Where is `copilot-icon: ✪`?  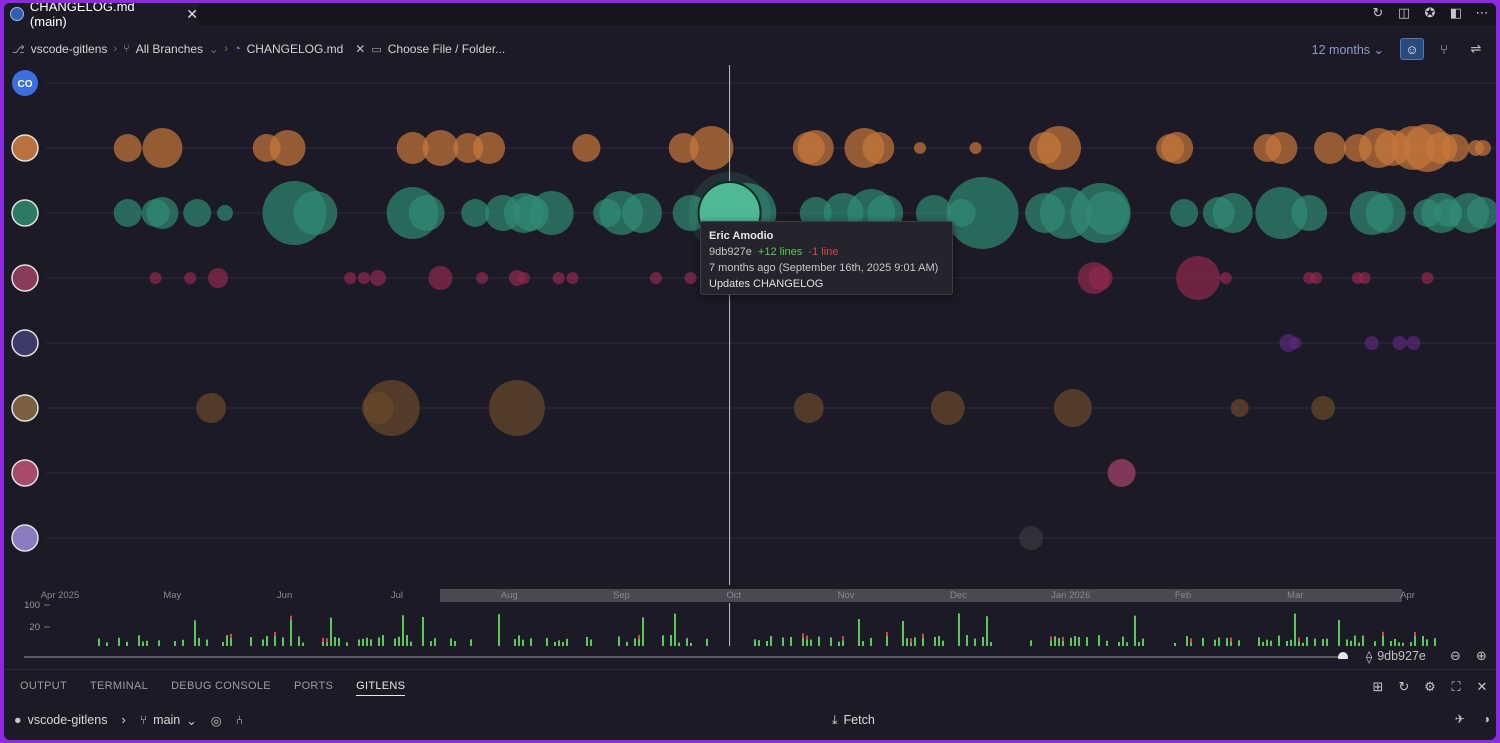
copilot-icon: ✪ is located at coordinates (1430, 12).